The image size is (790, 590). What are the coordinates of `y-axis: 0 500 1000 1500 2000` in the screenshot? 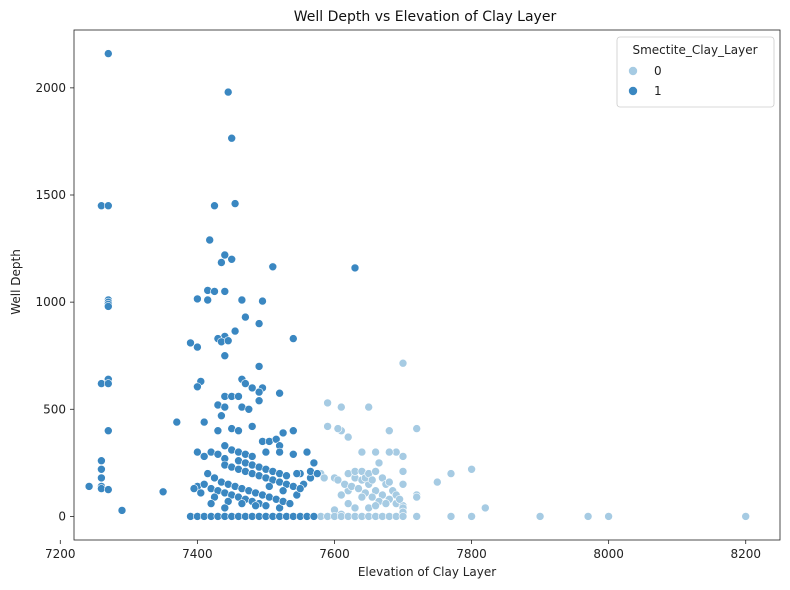 It's located at (54, 302).